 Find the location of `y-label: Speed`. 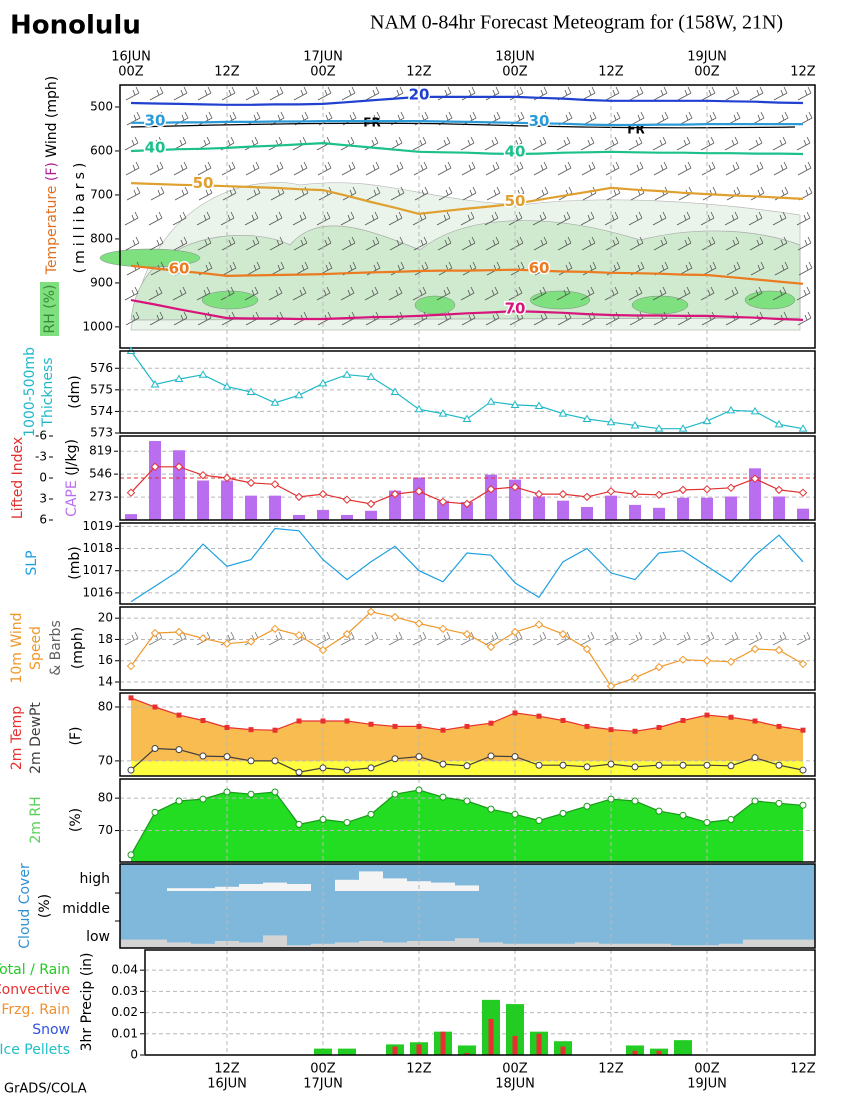

y-label: Speed is located at coordinates (36, 648).